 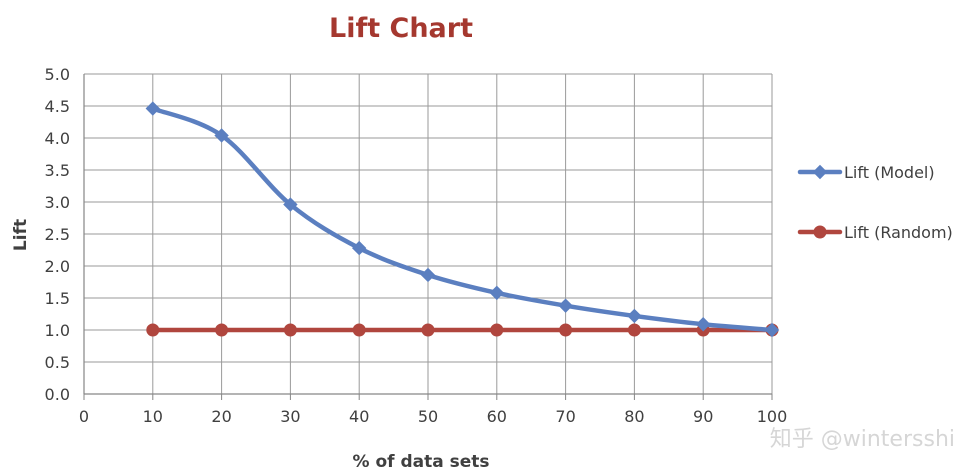 What do you see at coordinates (57, 298) in the screenshot?
I see `y-tick-label: 1.5` at bounding box center [57, 298].